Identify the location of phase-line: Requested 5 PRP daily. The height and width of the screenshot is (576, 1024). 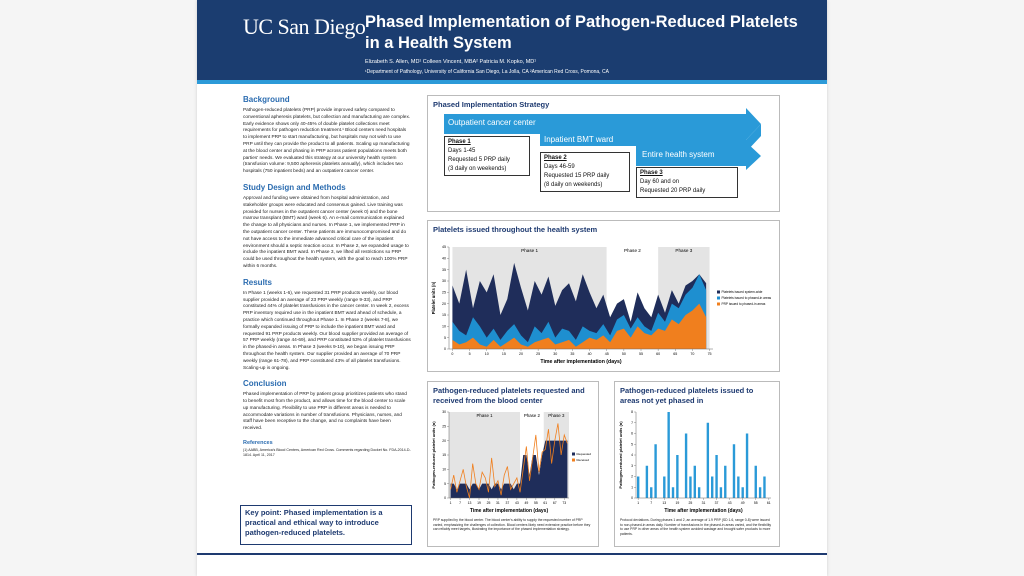
(479, 160).